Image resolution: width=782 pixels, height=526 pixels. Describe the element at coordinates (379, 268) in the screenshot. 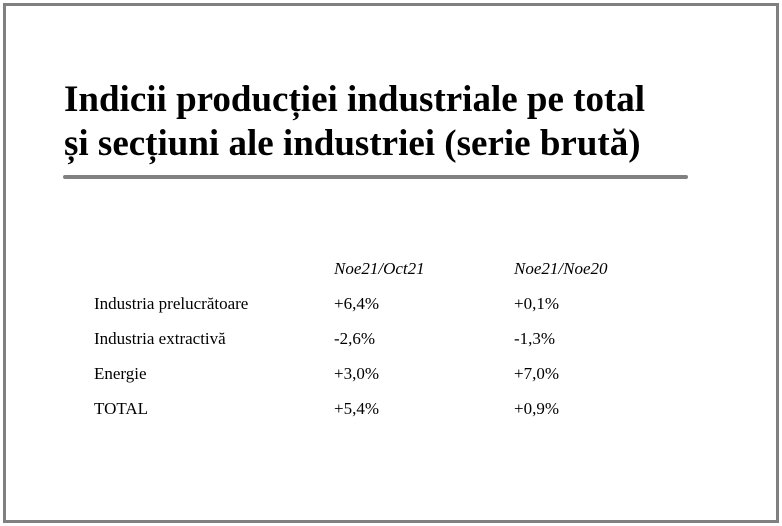

I see `column-header-mom: Noe21/Oct21` at that location.